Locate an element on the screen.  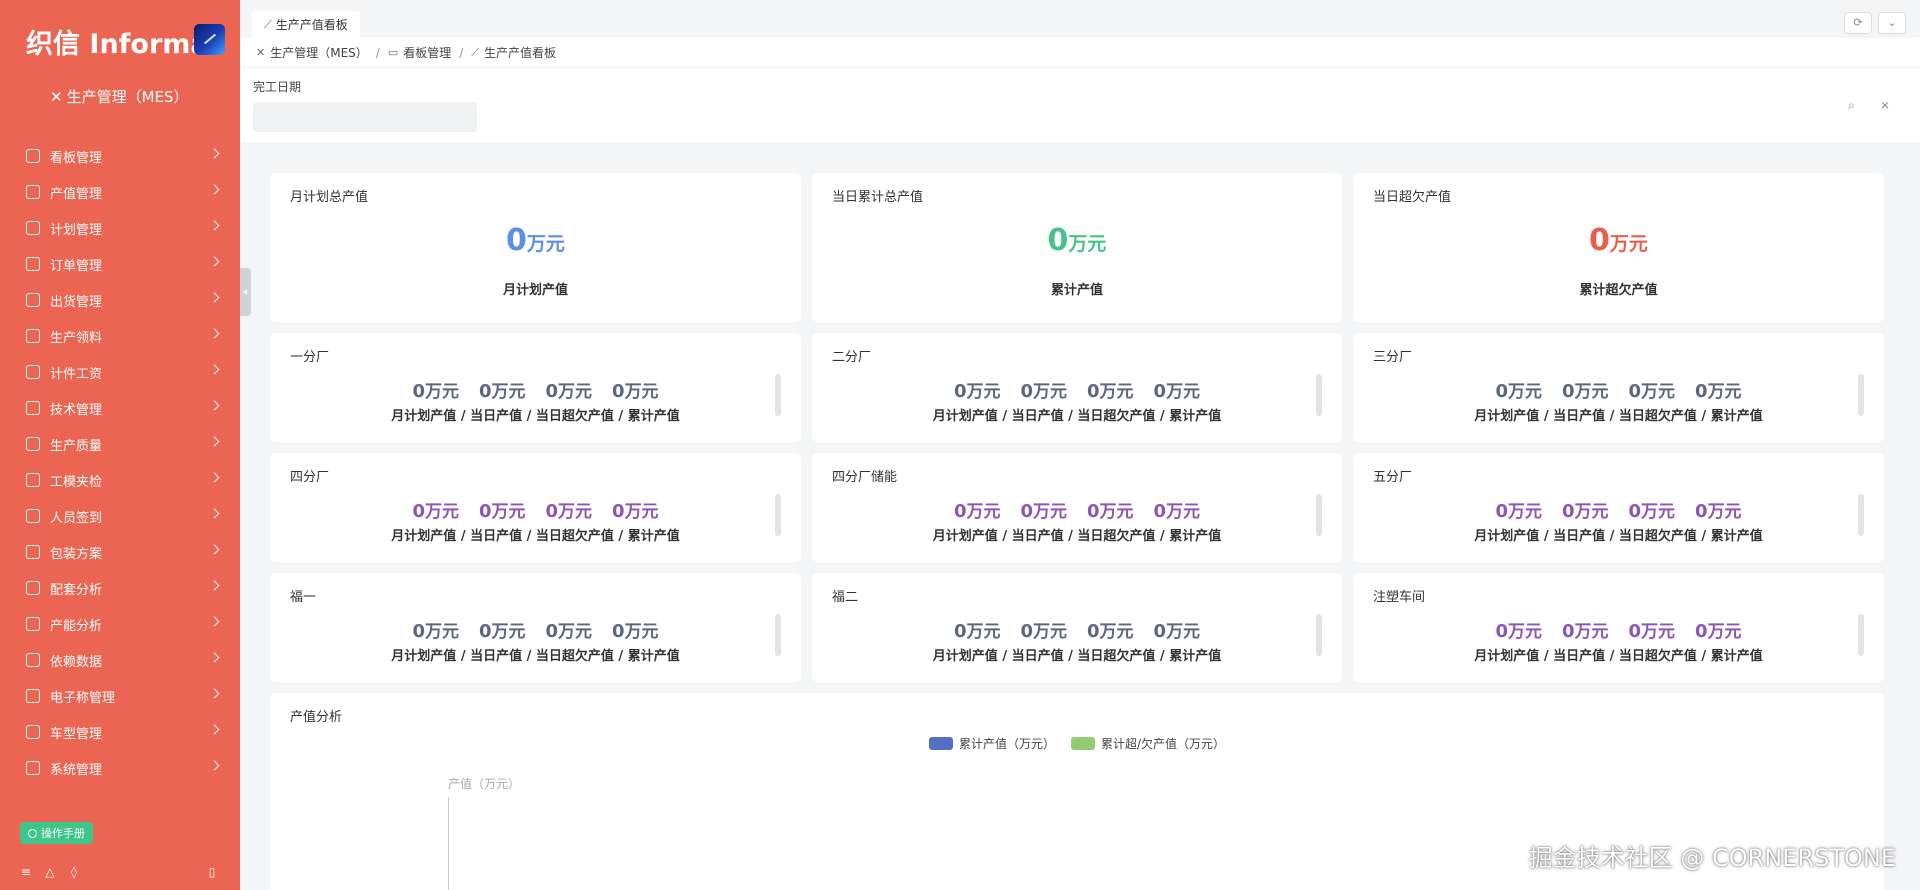
app-name: ✕ 生产管理（MES） is located at coordinates (119, 97).